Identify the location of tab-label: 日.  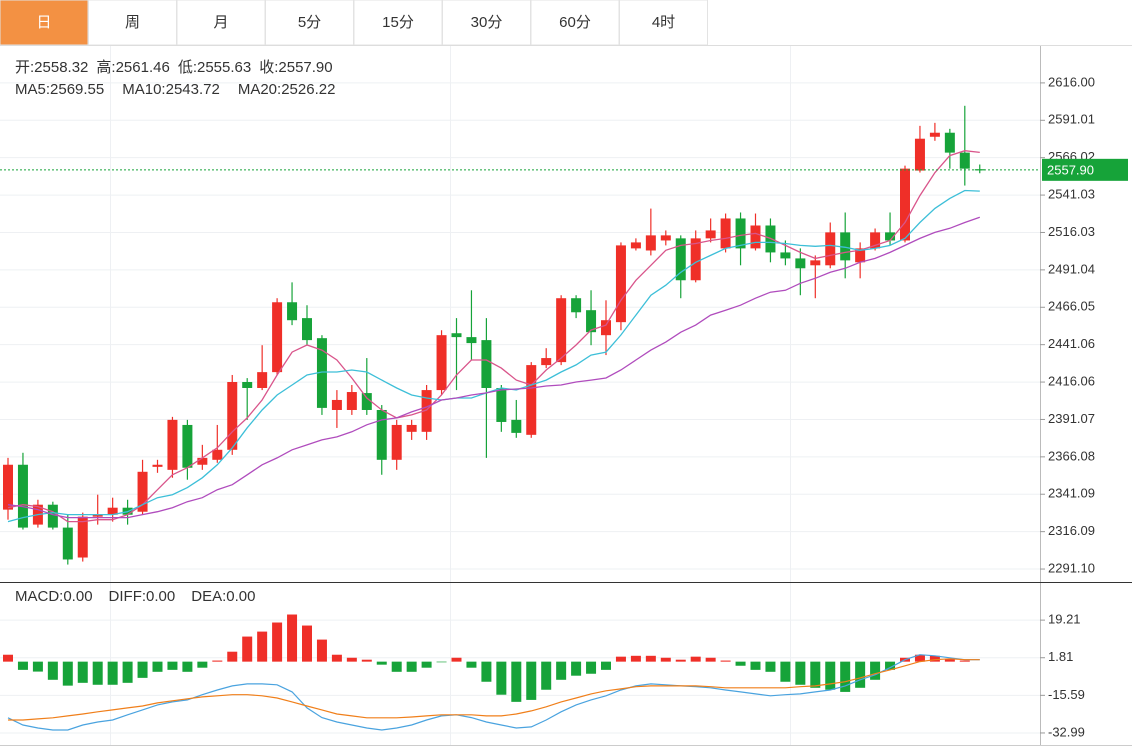
(43, 22).